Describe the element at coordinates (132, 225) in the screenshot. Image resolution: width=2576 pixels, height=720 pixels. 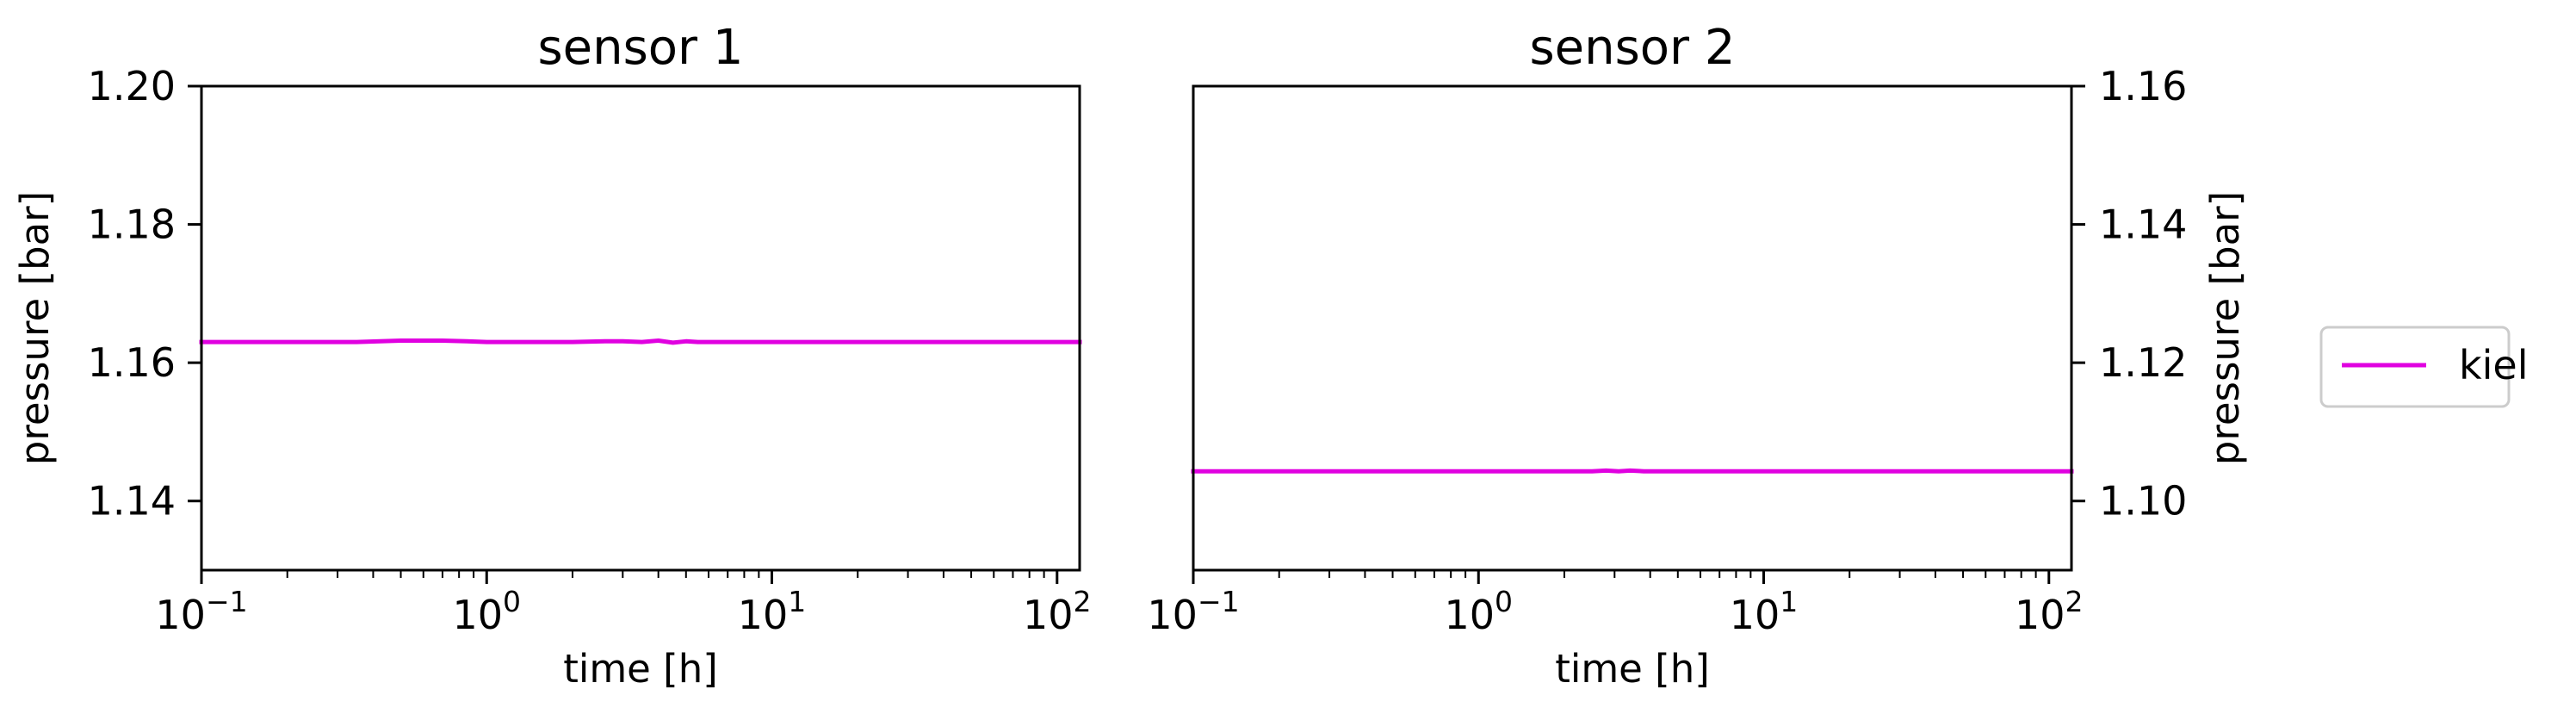
I see `y-tick-label: 1.18` at that location.